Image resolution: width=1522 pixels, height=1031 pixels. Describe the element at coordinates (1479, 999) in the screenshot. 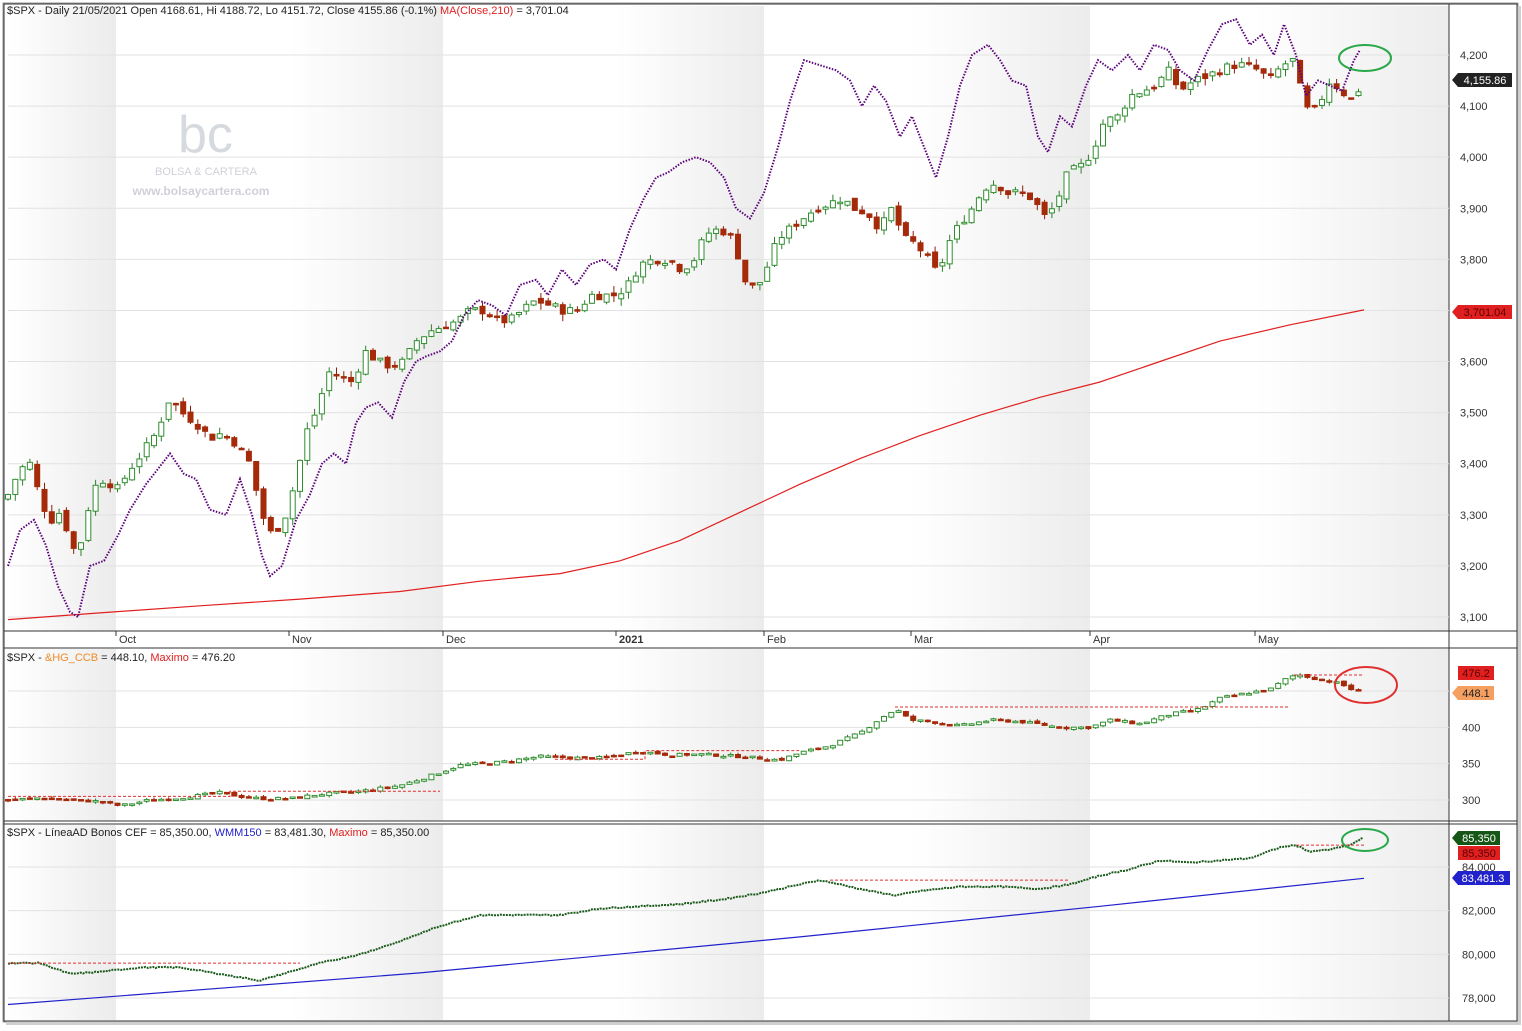

I see `ad-tick-label: 78,000` at that location.